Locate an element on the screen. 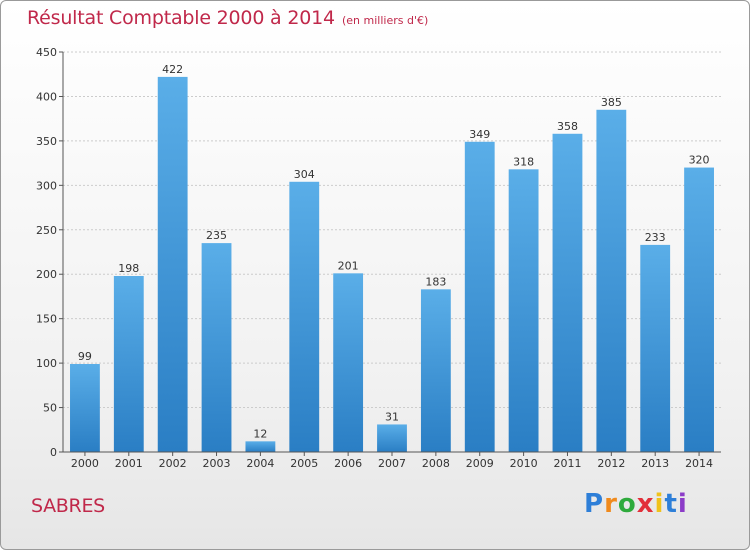  bar-value-label: 31 is located at coordinates (392, 416).